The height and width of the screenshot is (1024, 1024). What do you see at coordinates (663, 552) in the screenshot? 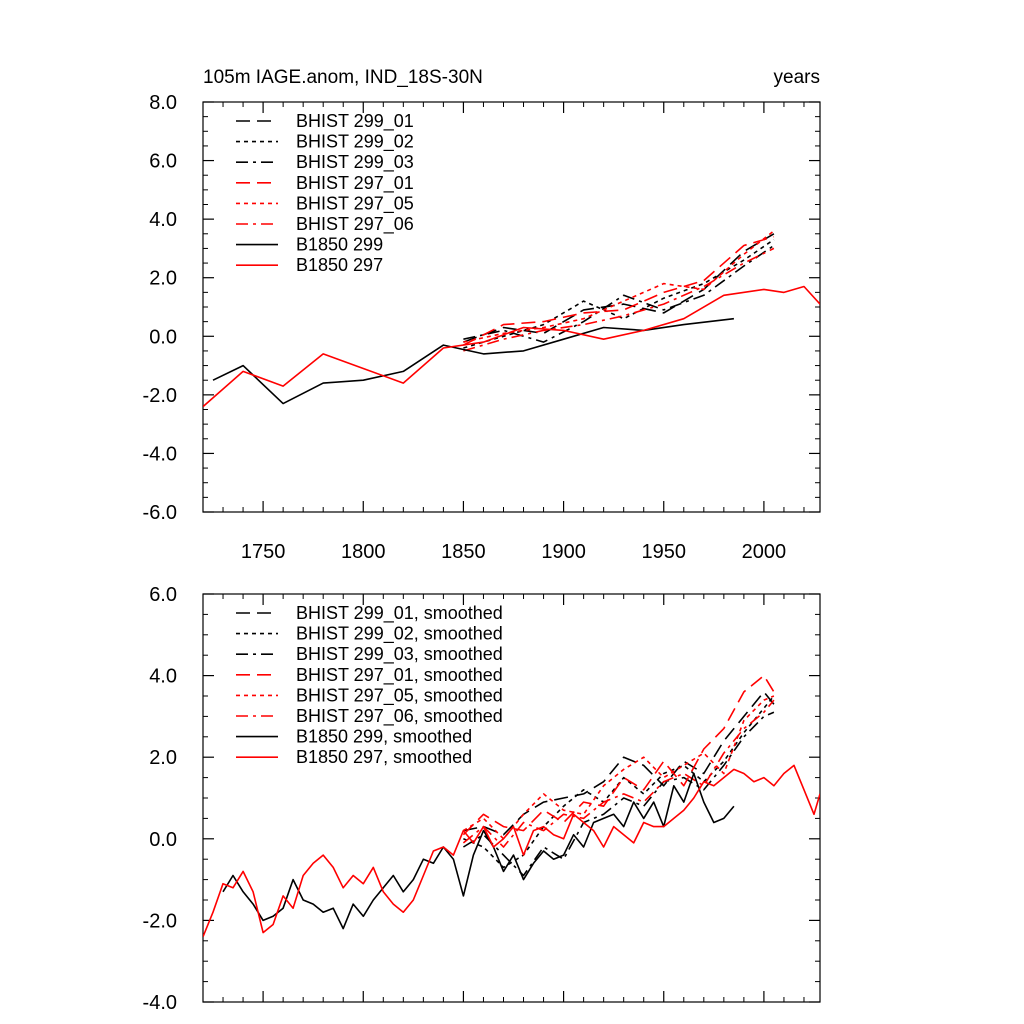
I see `x-tick-label: 1950` at bounding box center [663, 552].